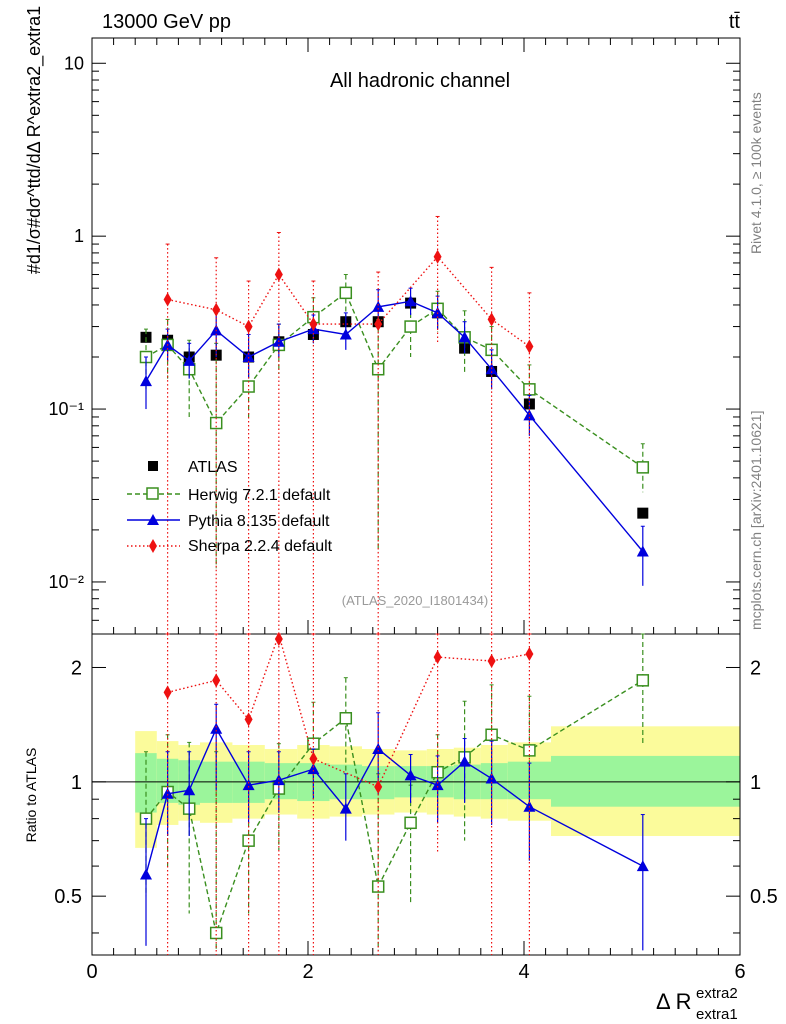 The width and height of the screenshot is (786, 1024). What do you see at coordinates (260, 546) in the screenshot?
I see `legend-sherpa-label: Sherpa 2.2.4 default` at bounding box center [260, 546].